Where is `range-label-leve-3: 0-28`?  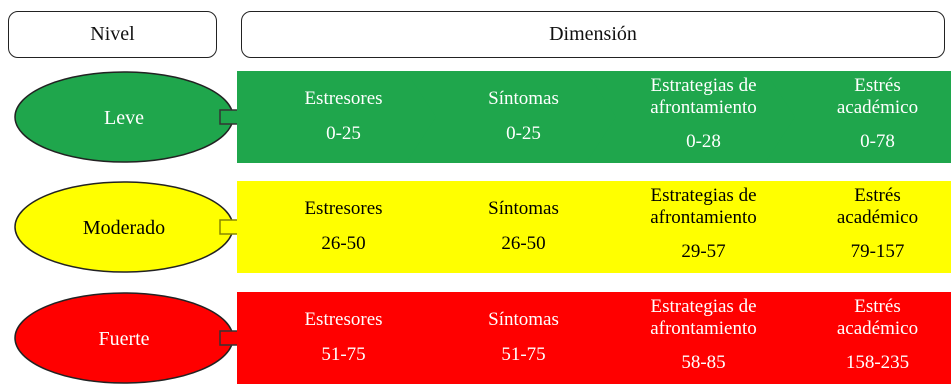
range-label-leve-3: 0-28 is located at coordinates (703, 141).